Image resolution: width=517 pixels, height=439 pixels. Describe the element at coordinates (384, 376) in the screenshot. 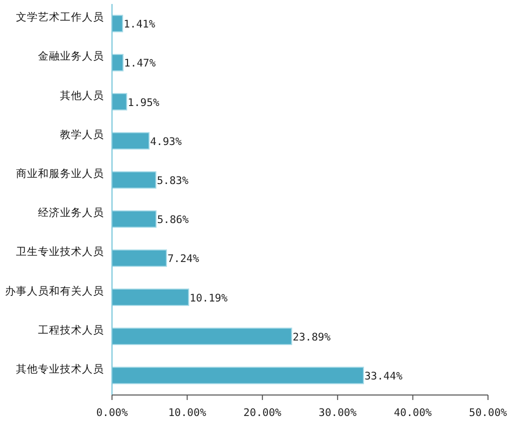

I see `data-label: 33.44%` at that location.